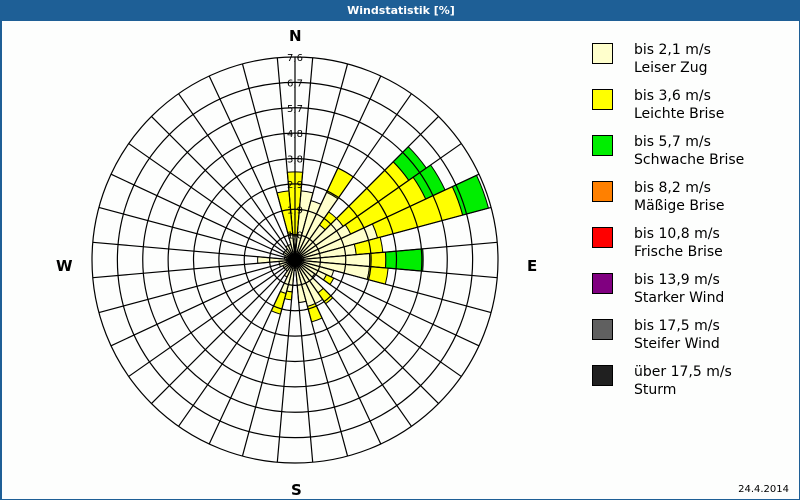  What do you see at coordinates (400, 11) in the screenshot?
I see `window-title: Windstatistik [%]` at bounding box center [400, 11].